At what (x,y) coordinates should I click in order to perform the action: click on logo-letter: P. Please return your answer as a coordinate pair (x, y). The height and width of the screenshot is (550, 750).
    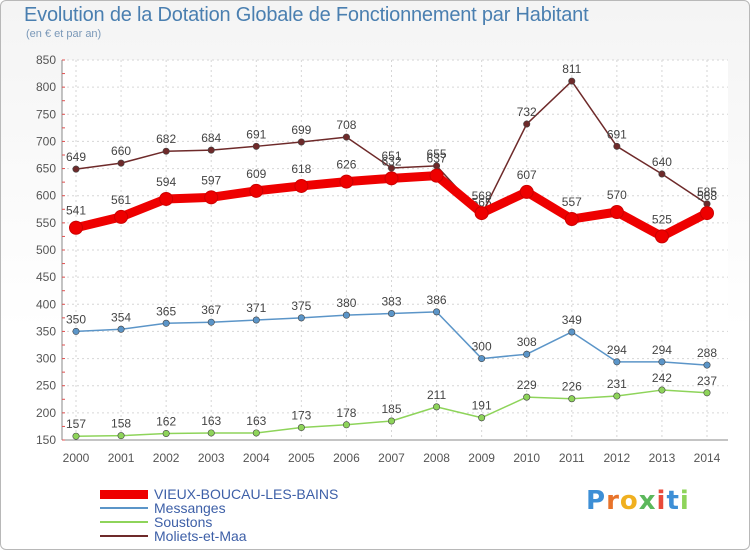
    Looking at the image, I should click on (596, 501).